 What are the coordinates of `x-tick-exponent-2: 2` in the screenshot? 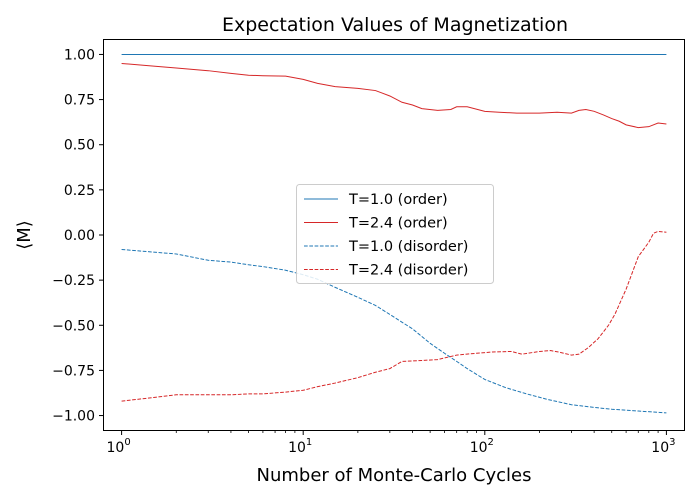 It's located at (491, 442).